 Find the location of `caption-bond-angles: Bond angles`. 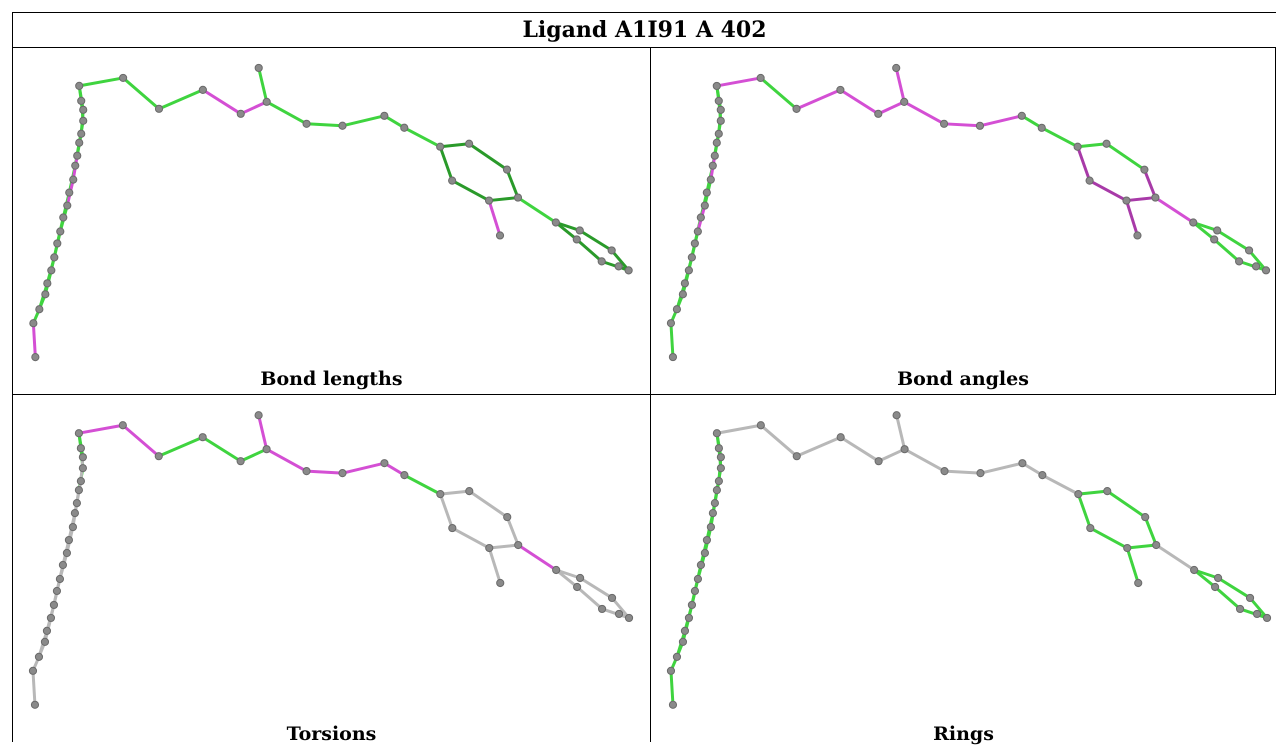

caption-bond-angles: Bond angles is located at coordinates (963, 379).